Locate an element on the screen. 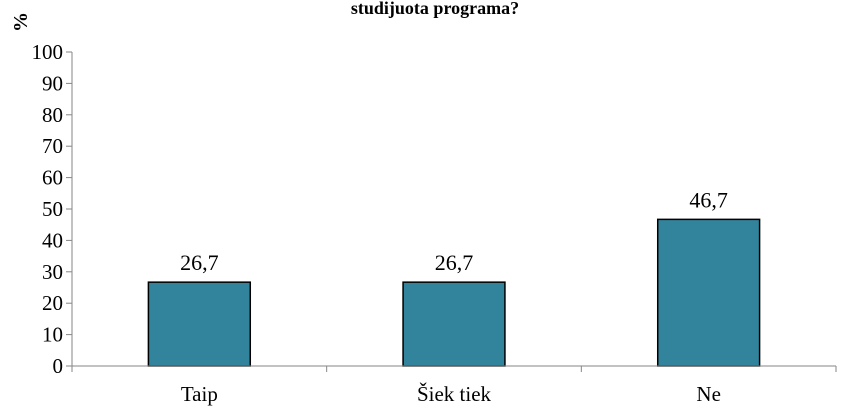 Image resolution: width=841 pixels, height=414 pixels. data-label: 46,7 is located at coordinates (708, 199).